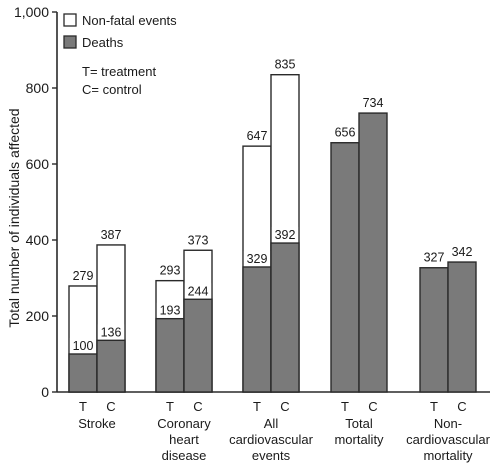 The height and width of the screenshot is (469, 500). I want to click on deaths-value-label: 392, so click(285, 235).